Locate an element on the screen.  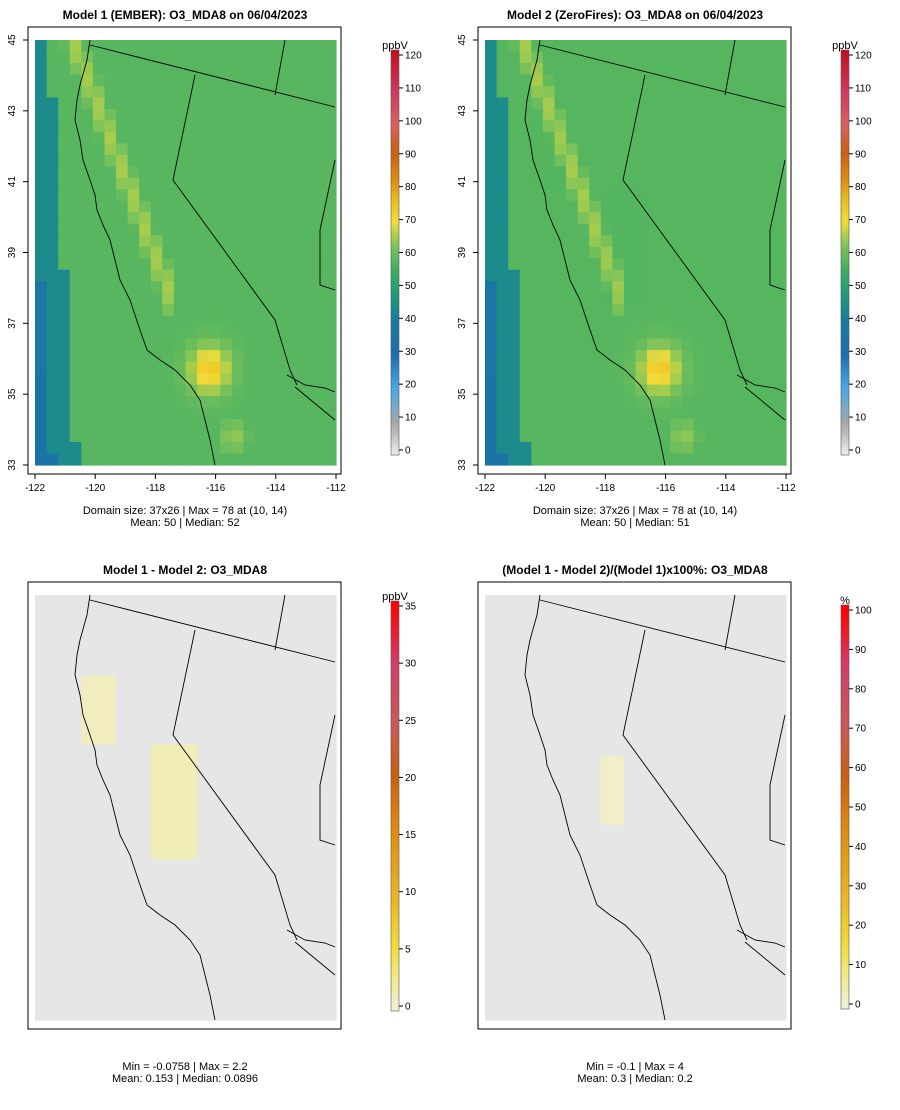
border-line is located at coordinates (777, 780).